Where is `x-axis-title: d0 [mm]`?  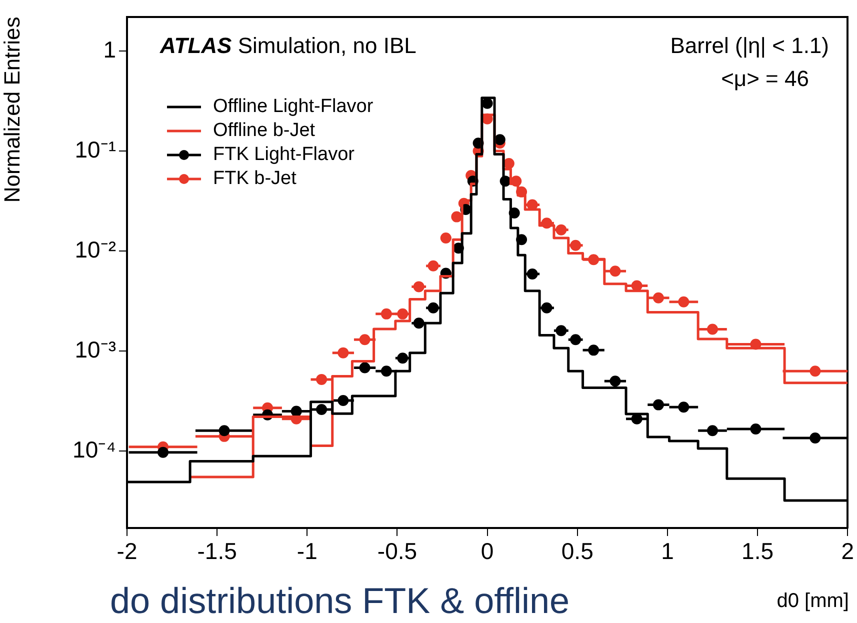 x-axis-title: d0 [mm] is located at coordinates (812, 601).